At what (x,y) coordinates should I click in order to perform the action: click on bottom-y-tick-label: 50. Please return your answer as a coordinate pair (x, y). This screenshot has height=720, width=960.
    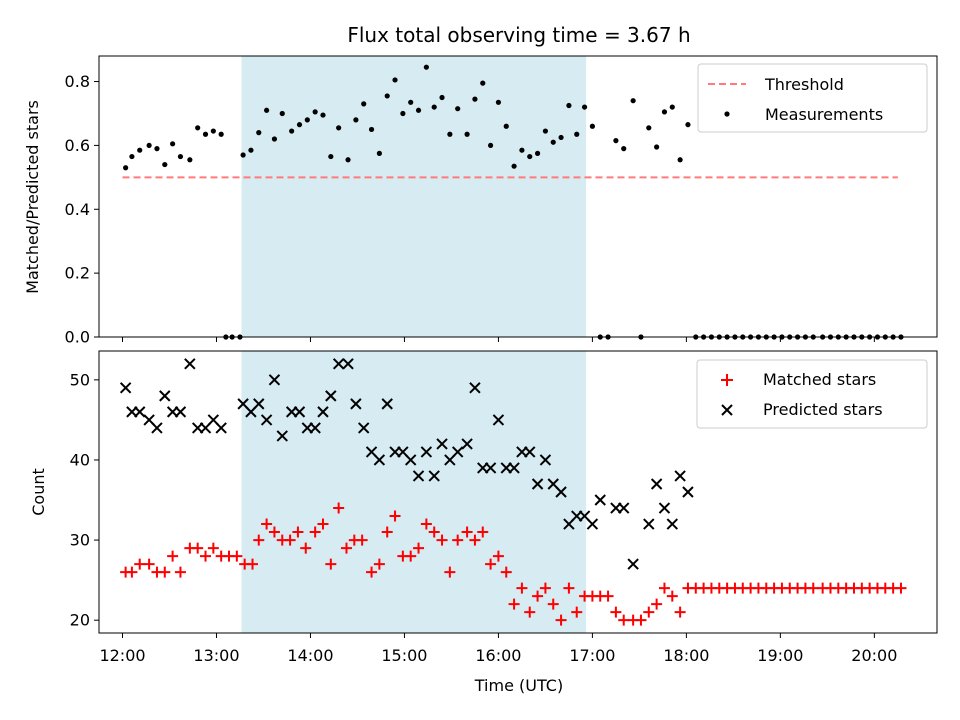
    Looking at the image, I should click on (80, 379).